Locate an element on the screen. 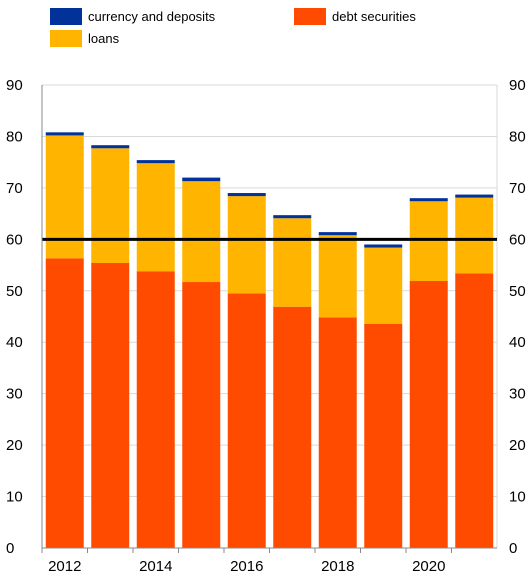  y-tick-label-left: 30 is located at coordinates (14, 394).